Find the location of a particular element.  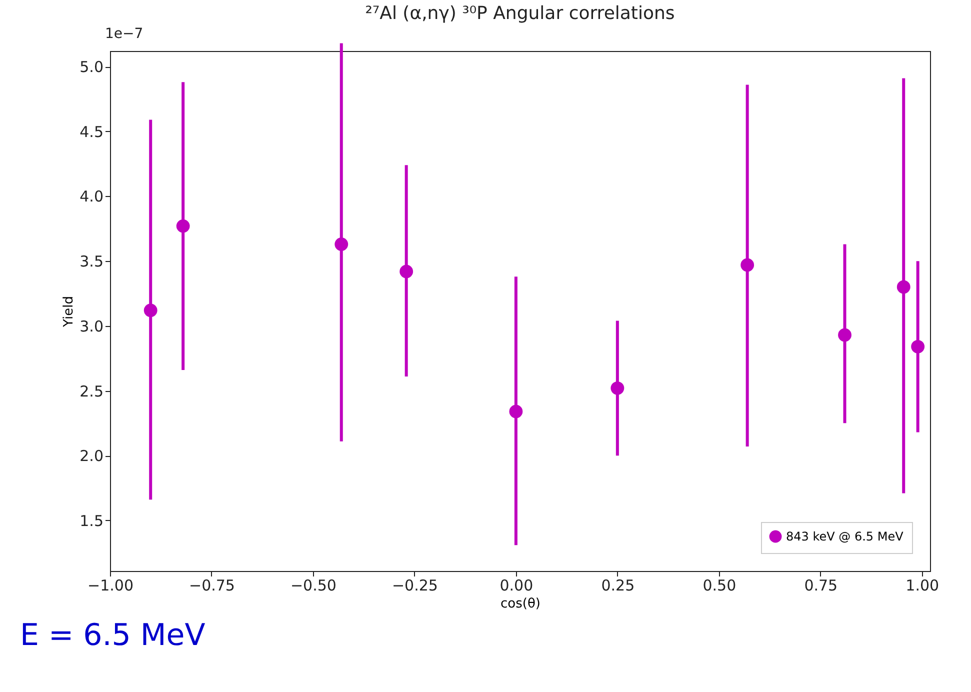

x-tick-label: 0.75 is located at coordinates (821, 585).